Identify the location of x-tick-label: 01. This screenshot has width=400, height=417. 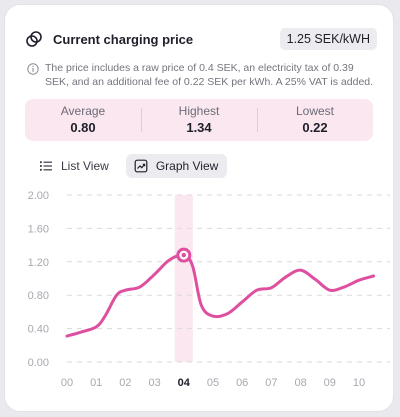
(96, 383).